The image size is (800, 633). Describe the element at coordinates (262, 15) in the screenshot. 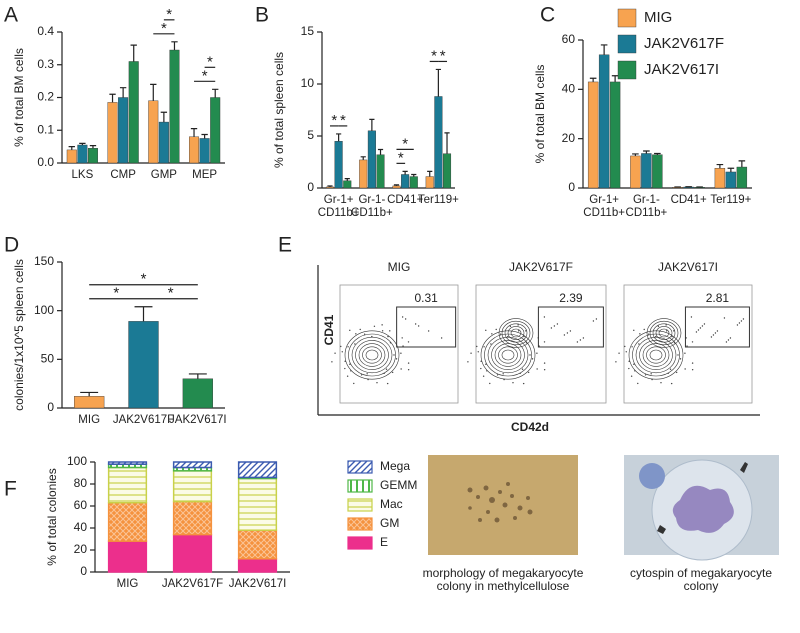

I see `panel-label: B` at that location.